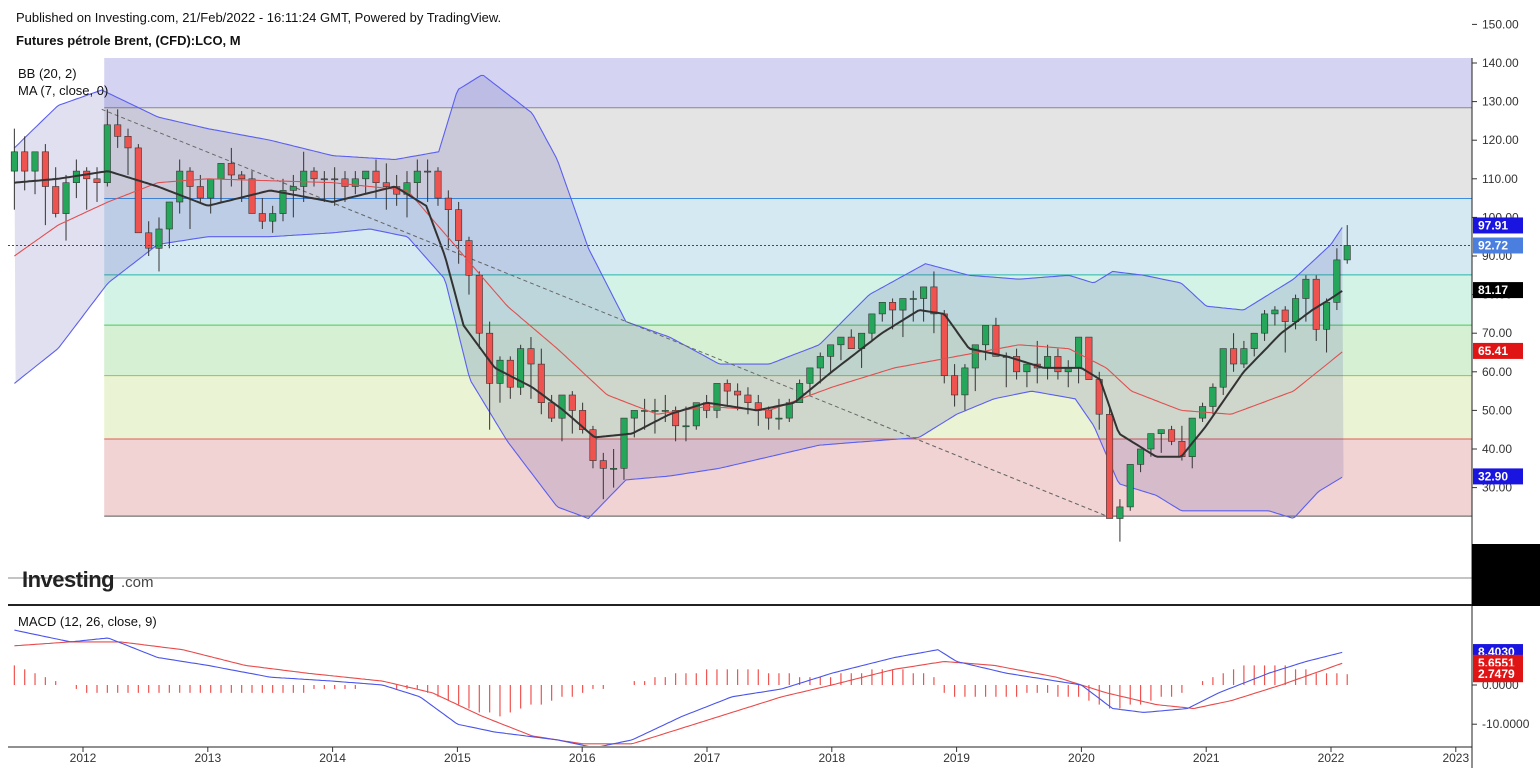 This screenshot has height=773, width=1540. What do you see at coordinates (1206, 758) in the screenshot?
I see `time-tick-label: 2021` at bounding box center [1206, 758].